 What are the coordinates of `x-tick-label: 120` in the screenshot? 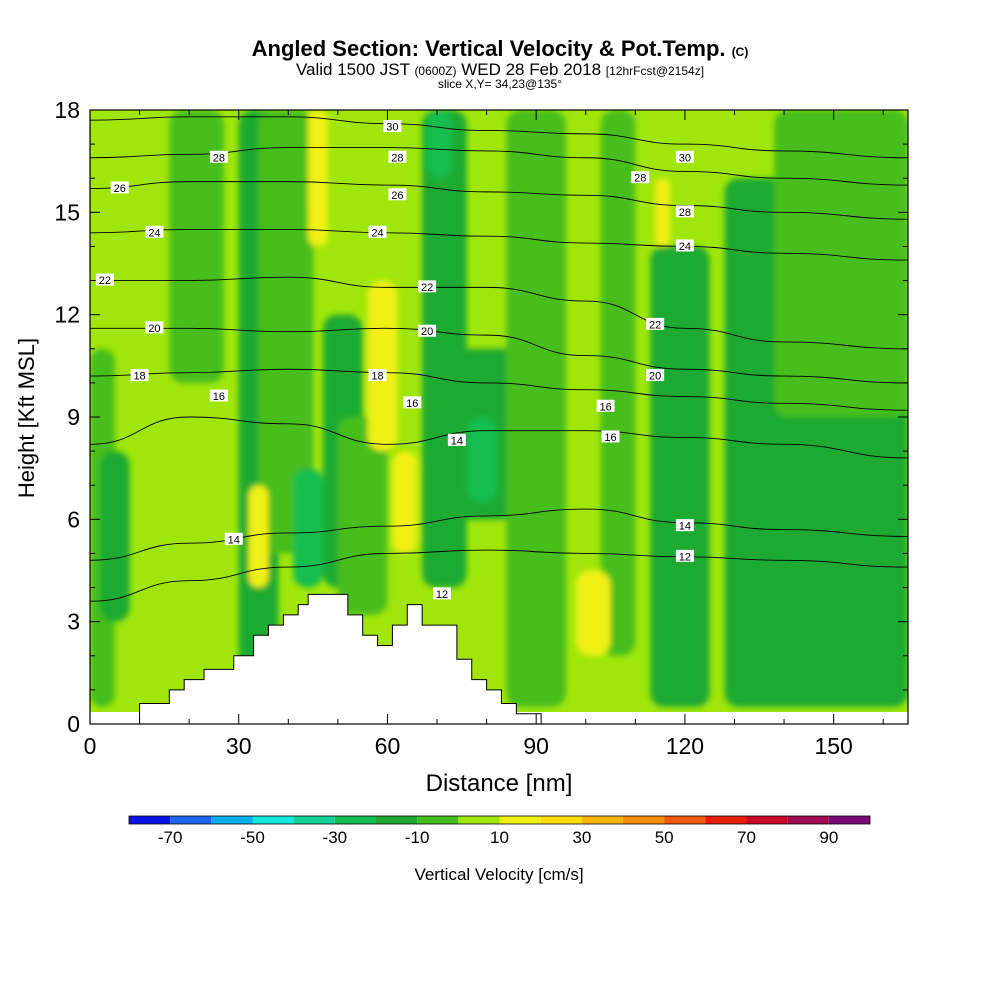 It's located at (685, 746).